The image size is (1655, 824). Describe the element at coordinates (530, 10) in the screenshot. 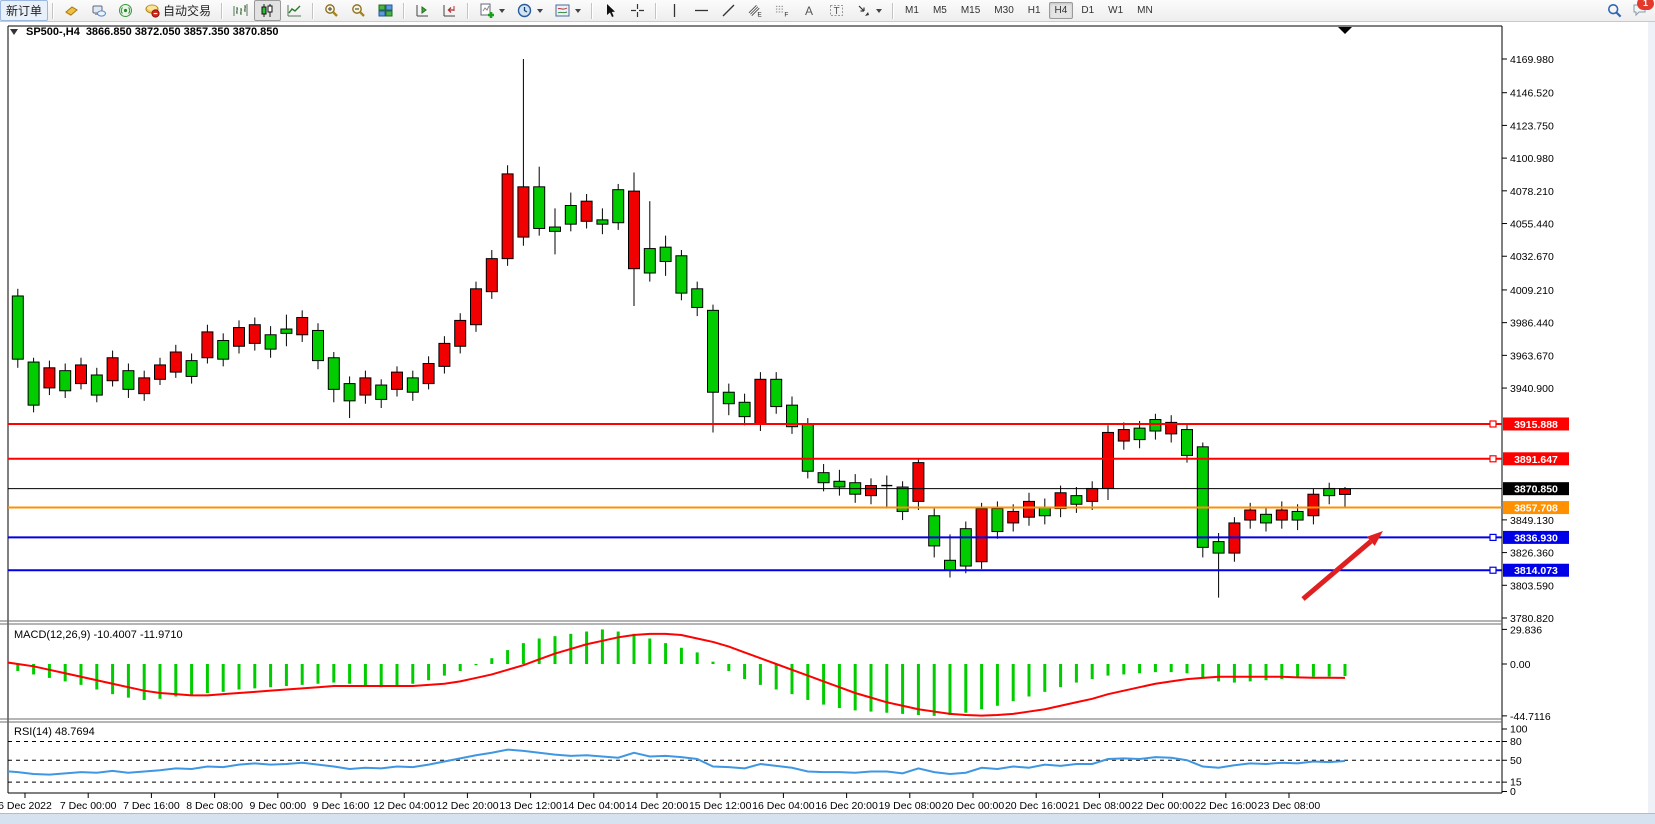

I see `periods-button` at that location.